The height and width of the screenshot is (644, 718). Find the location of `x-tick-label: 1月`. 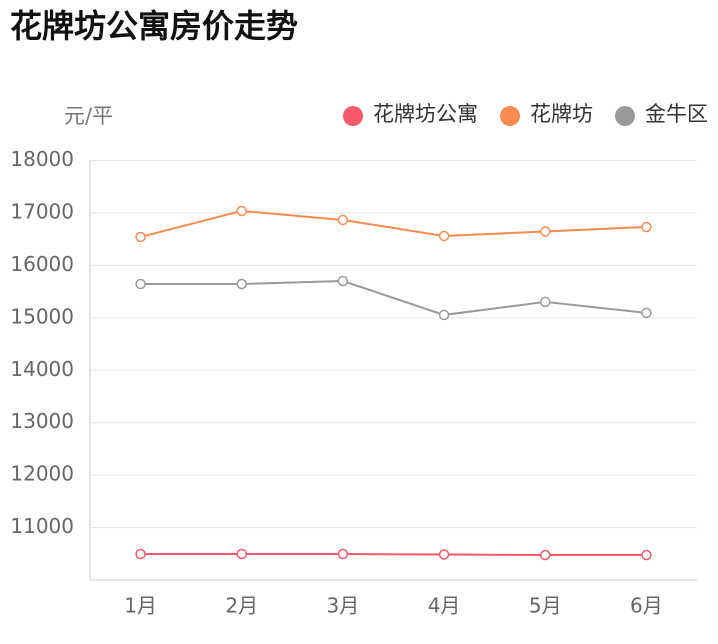

x-tick-label: 1月 is located at coordinates (140, 606).